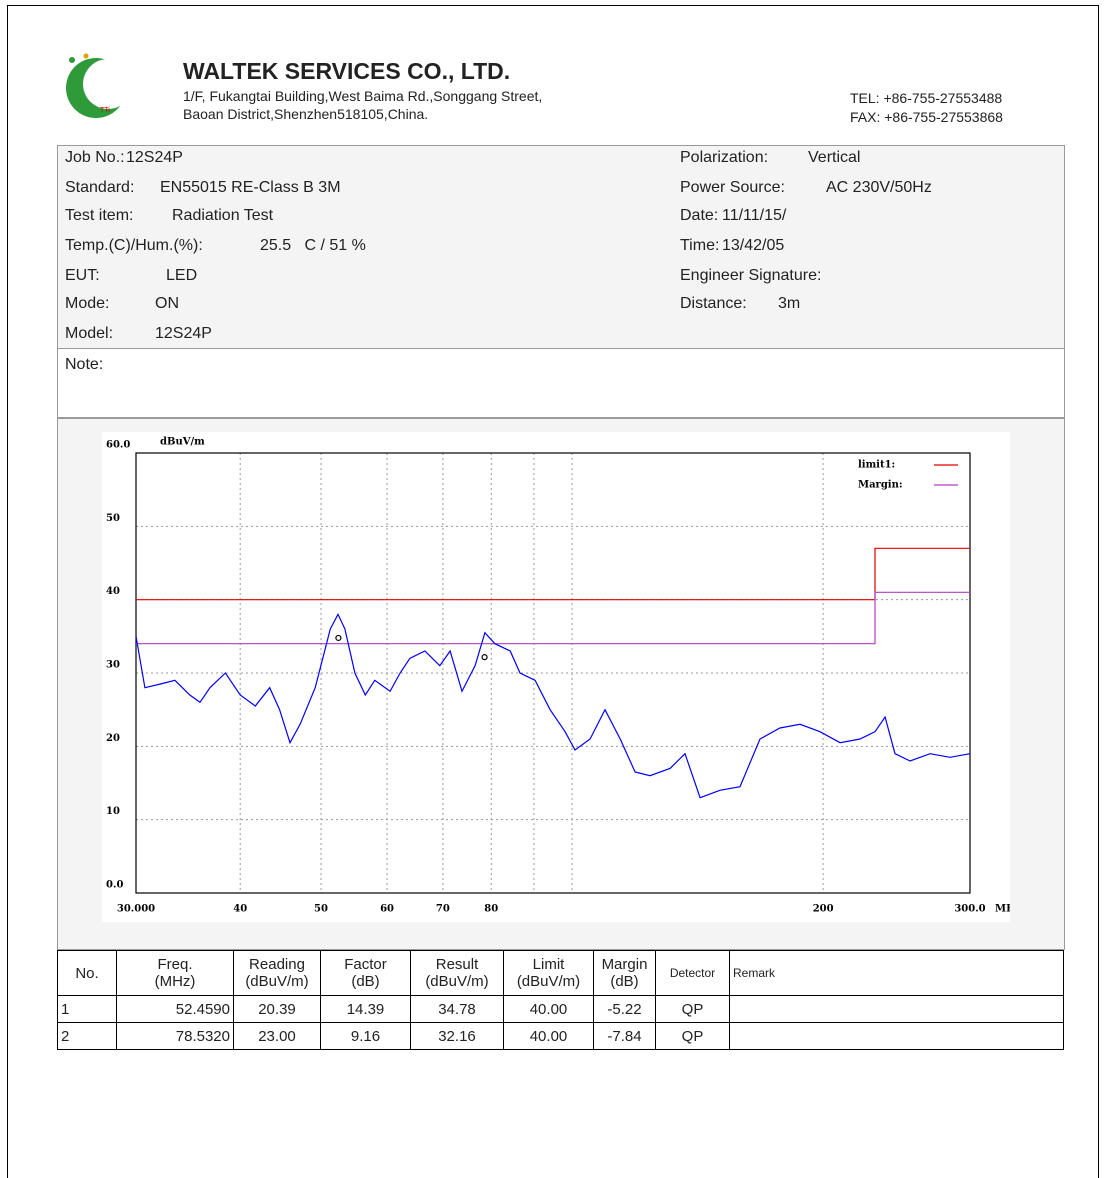 Image resolution: width=1105 pixels, height=1178 pixels. What do you see at coordinates (95, 157) in the screenshot?
I see `info-label: Job No.:` at bounding box center [95, 157].